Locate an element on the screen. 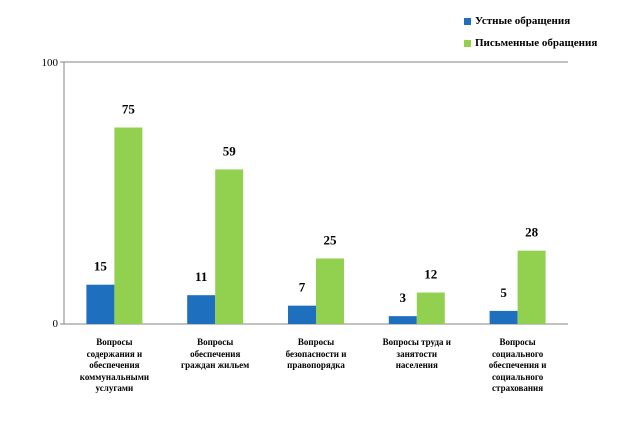 The width and height of the screenshot is (639, 441). category-label: Вопросы труда и занятости населения is located at coordinates (417, 354).